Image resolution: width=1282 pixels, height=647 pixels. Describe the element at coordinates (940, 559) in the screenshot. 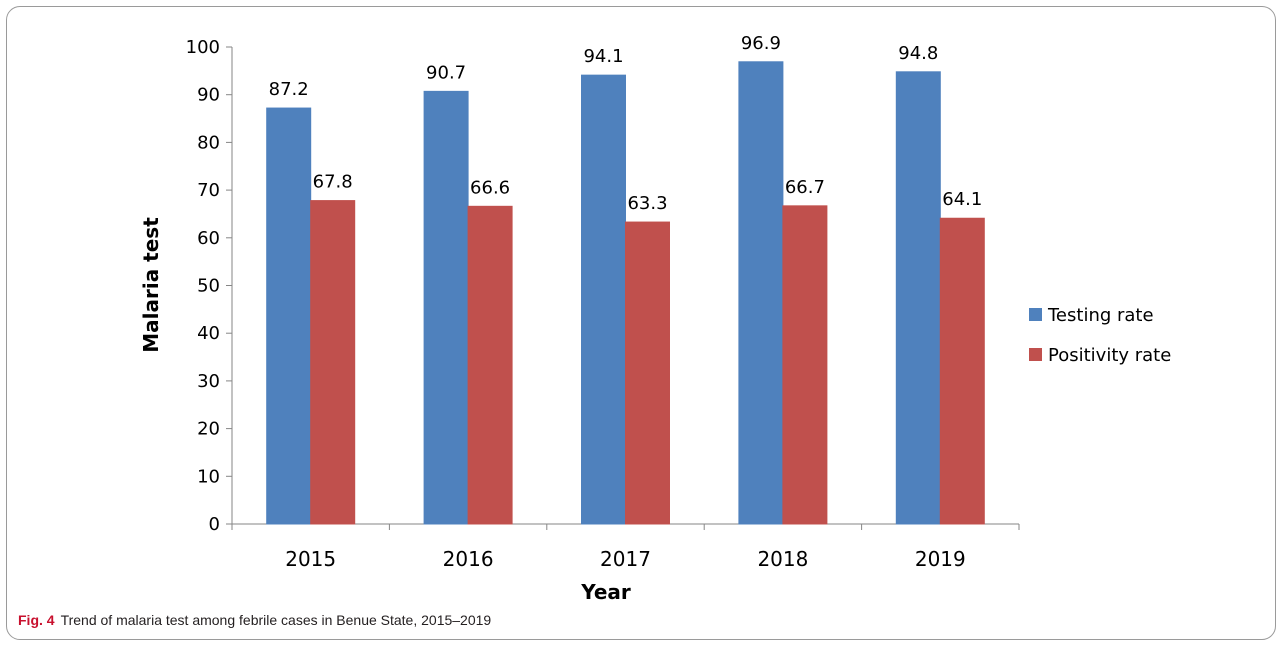

I see `x-tick-label: 2019` at that location.